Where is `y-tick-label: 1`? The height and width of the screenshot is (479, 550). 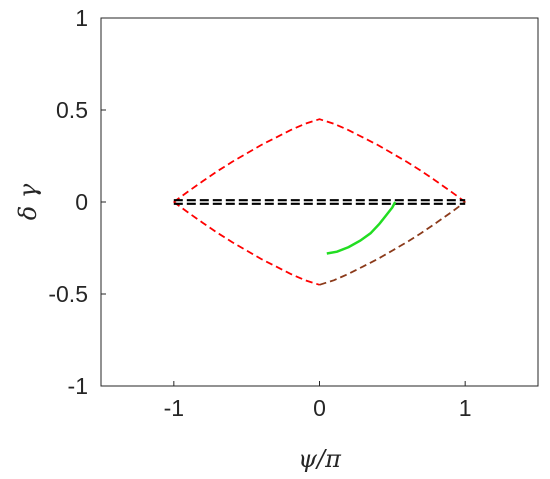 y-tick-label: 1 is located at coordinates (81, 18).